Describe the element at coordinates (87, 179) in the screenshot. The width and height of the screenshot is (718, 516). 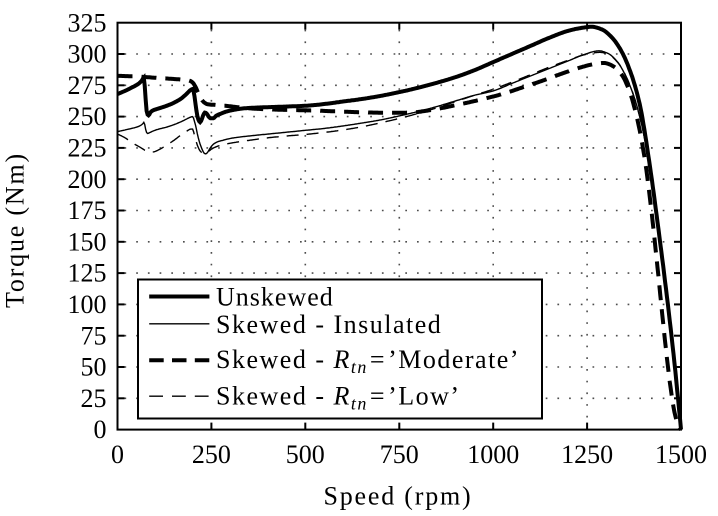
I see `svg-text: 200` at that location.